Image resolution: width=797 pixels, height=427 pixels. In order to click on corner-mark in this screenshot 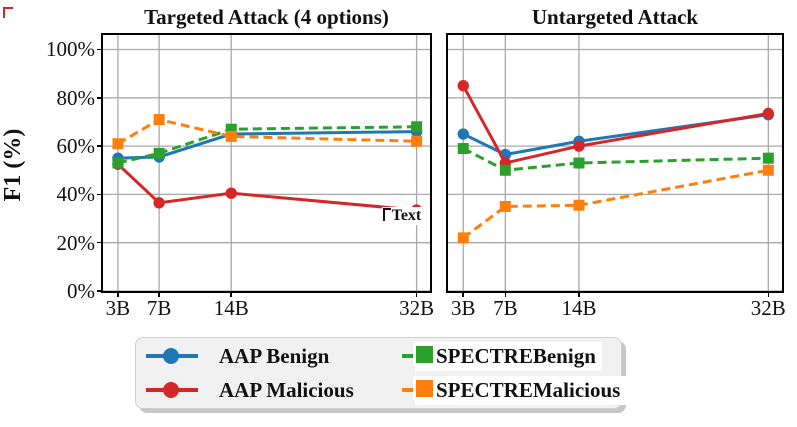, I will do `click(8, 12)`.